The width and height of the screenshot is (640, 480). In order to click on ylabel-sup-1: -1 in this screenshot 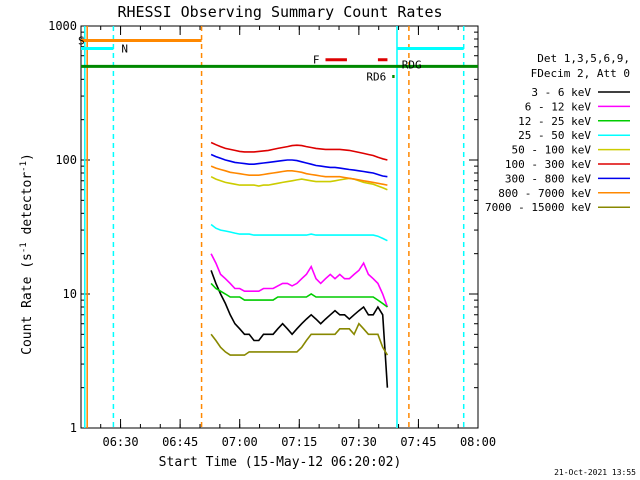, I will do `click(24, 247)`.